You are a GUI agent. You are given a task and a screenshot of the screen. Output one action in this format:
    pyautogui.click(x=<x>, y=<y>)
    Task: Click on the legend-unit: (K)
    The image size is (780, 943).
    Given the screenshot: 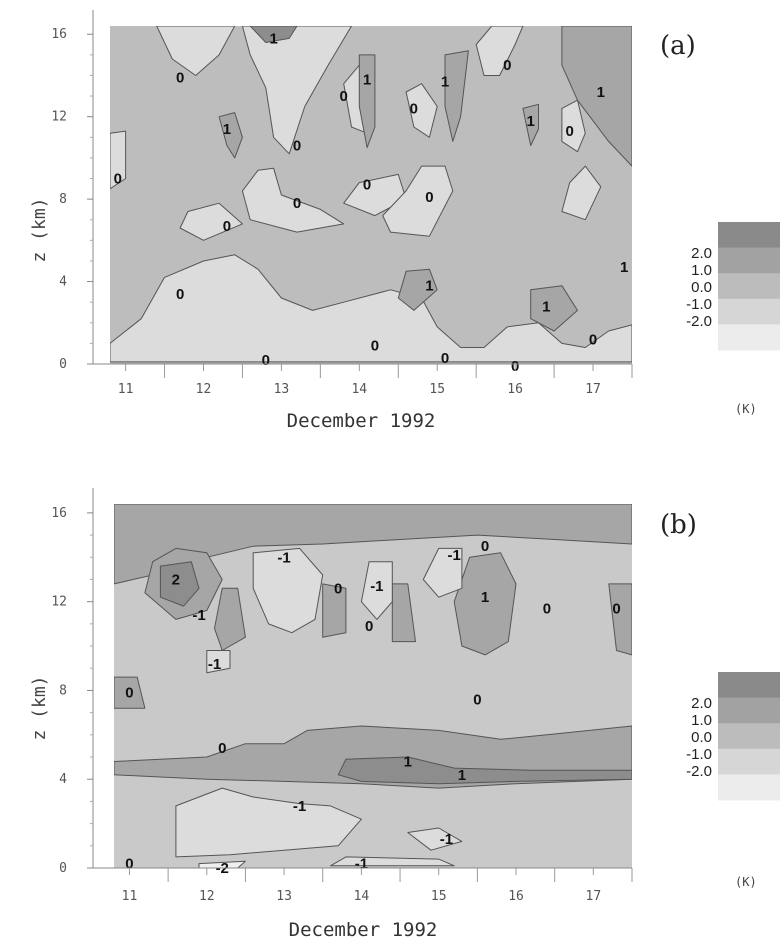 What is the action you would take?
    pyautogui.click(x=746, y=409)
    